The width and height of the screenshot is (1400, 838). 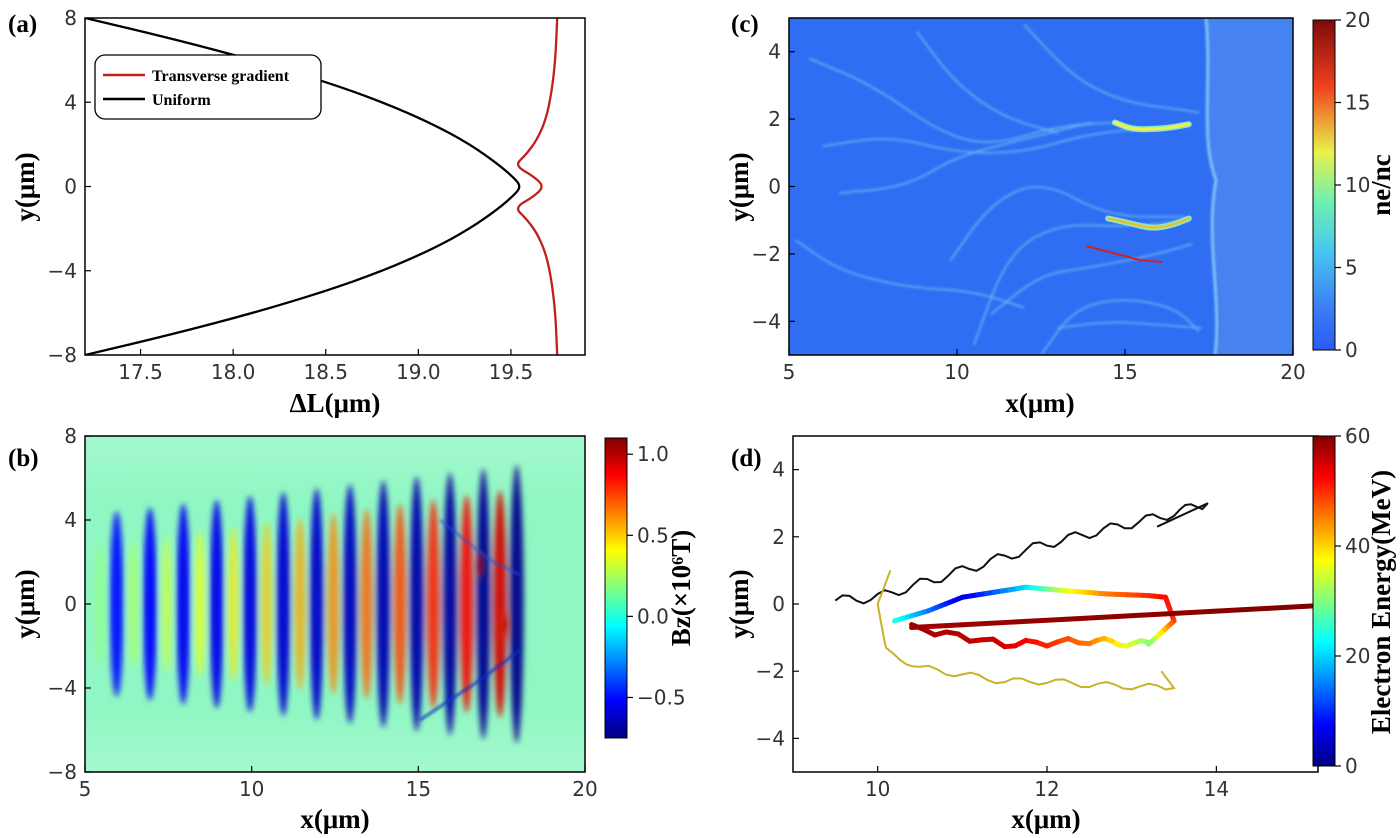 I want to click on panel-b-ytick-label: 0, so click(x=70, y=604).